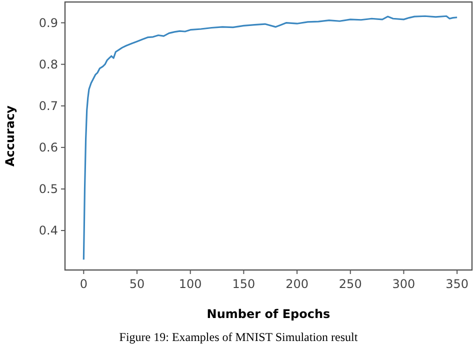 Image resolution: width=474 pixels, height=345 pixels. I want to click on y-axis-title: Accuracy, so click(10, 136).